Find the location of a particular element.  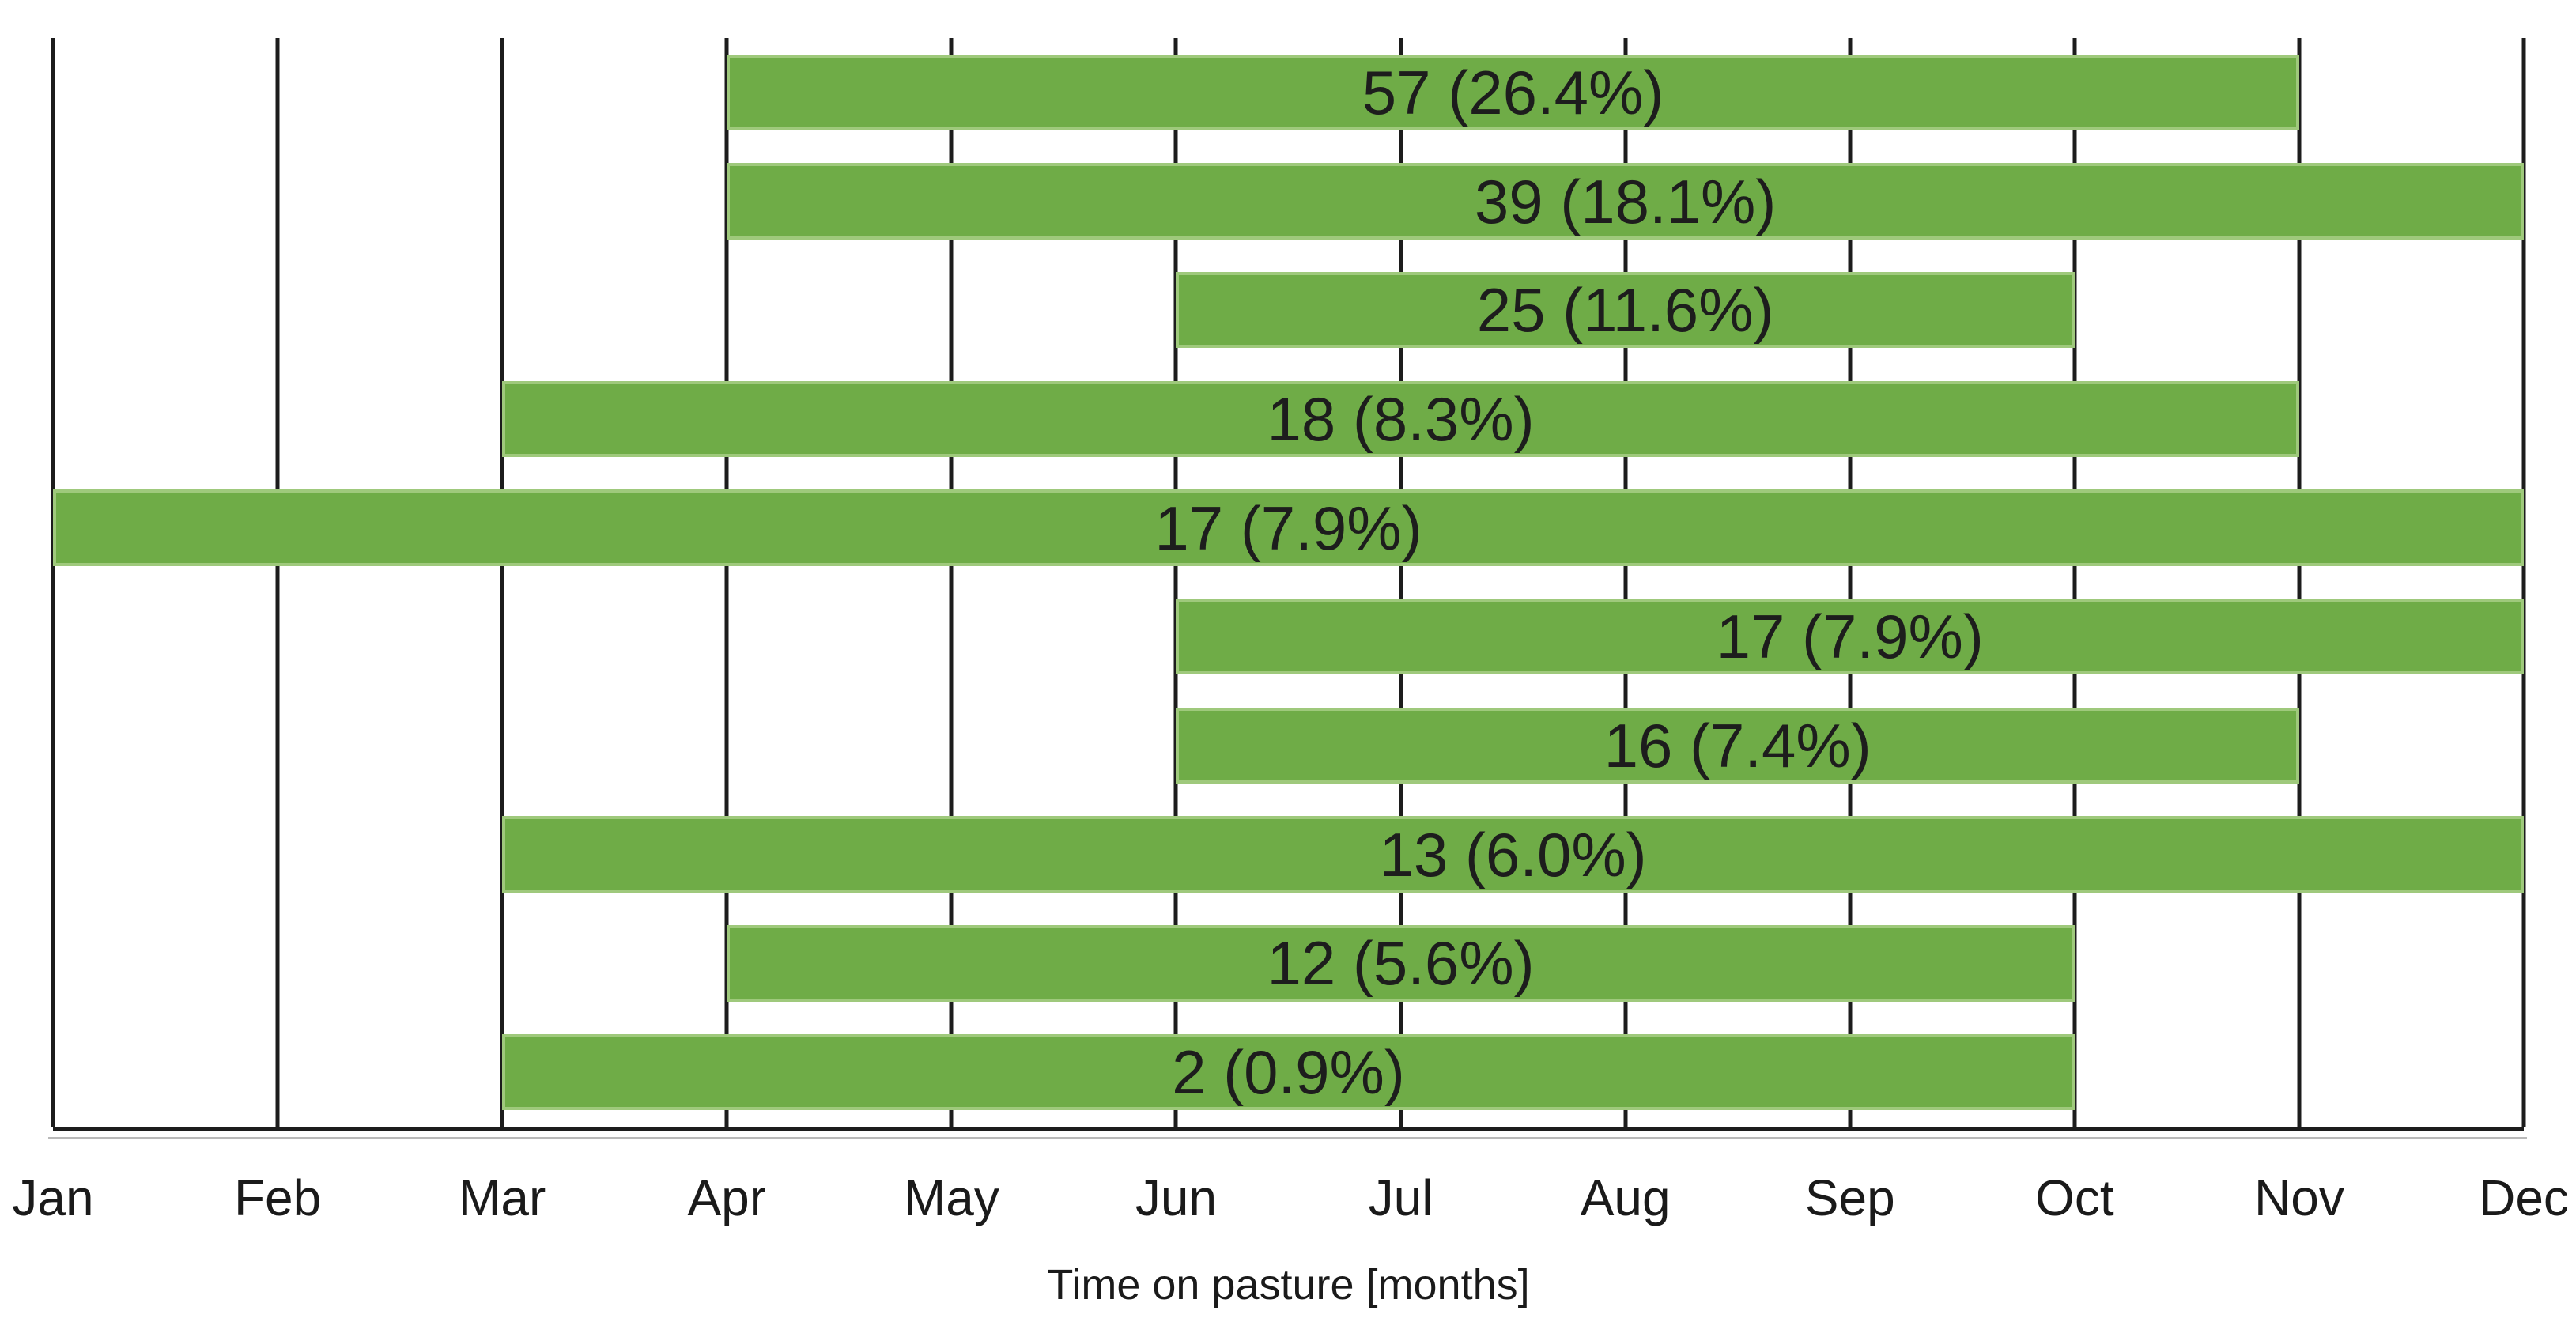

month-tick-label: Aug is located at coordinates (1625, 1197).